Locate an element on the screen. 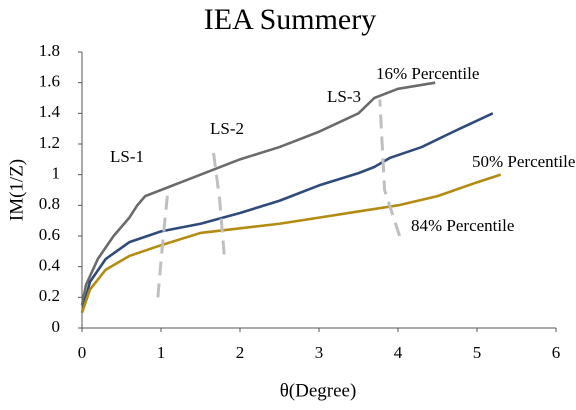 This screenshot has height=410, width=576. x-tick-label: 5 is located at coordinates (477, 352).